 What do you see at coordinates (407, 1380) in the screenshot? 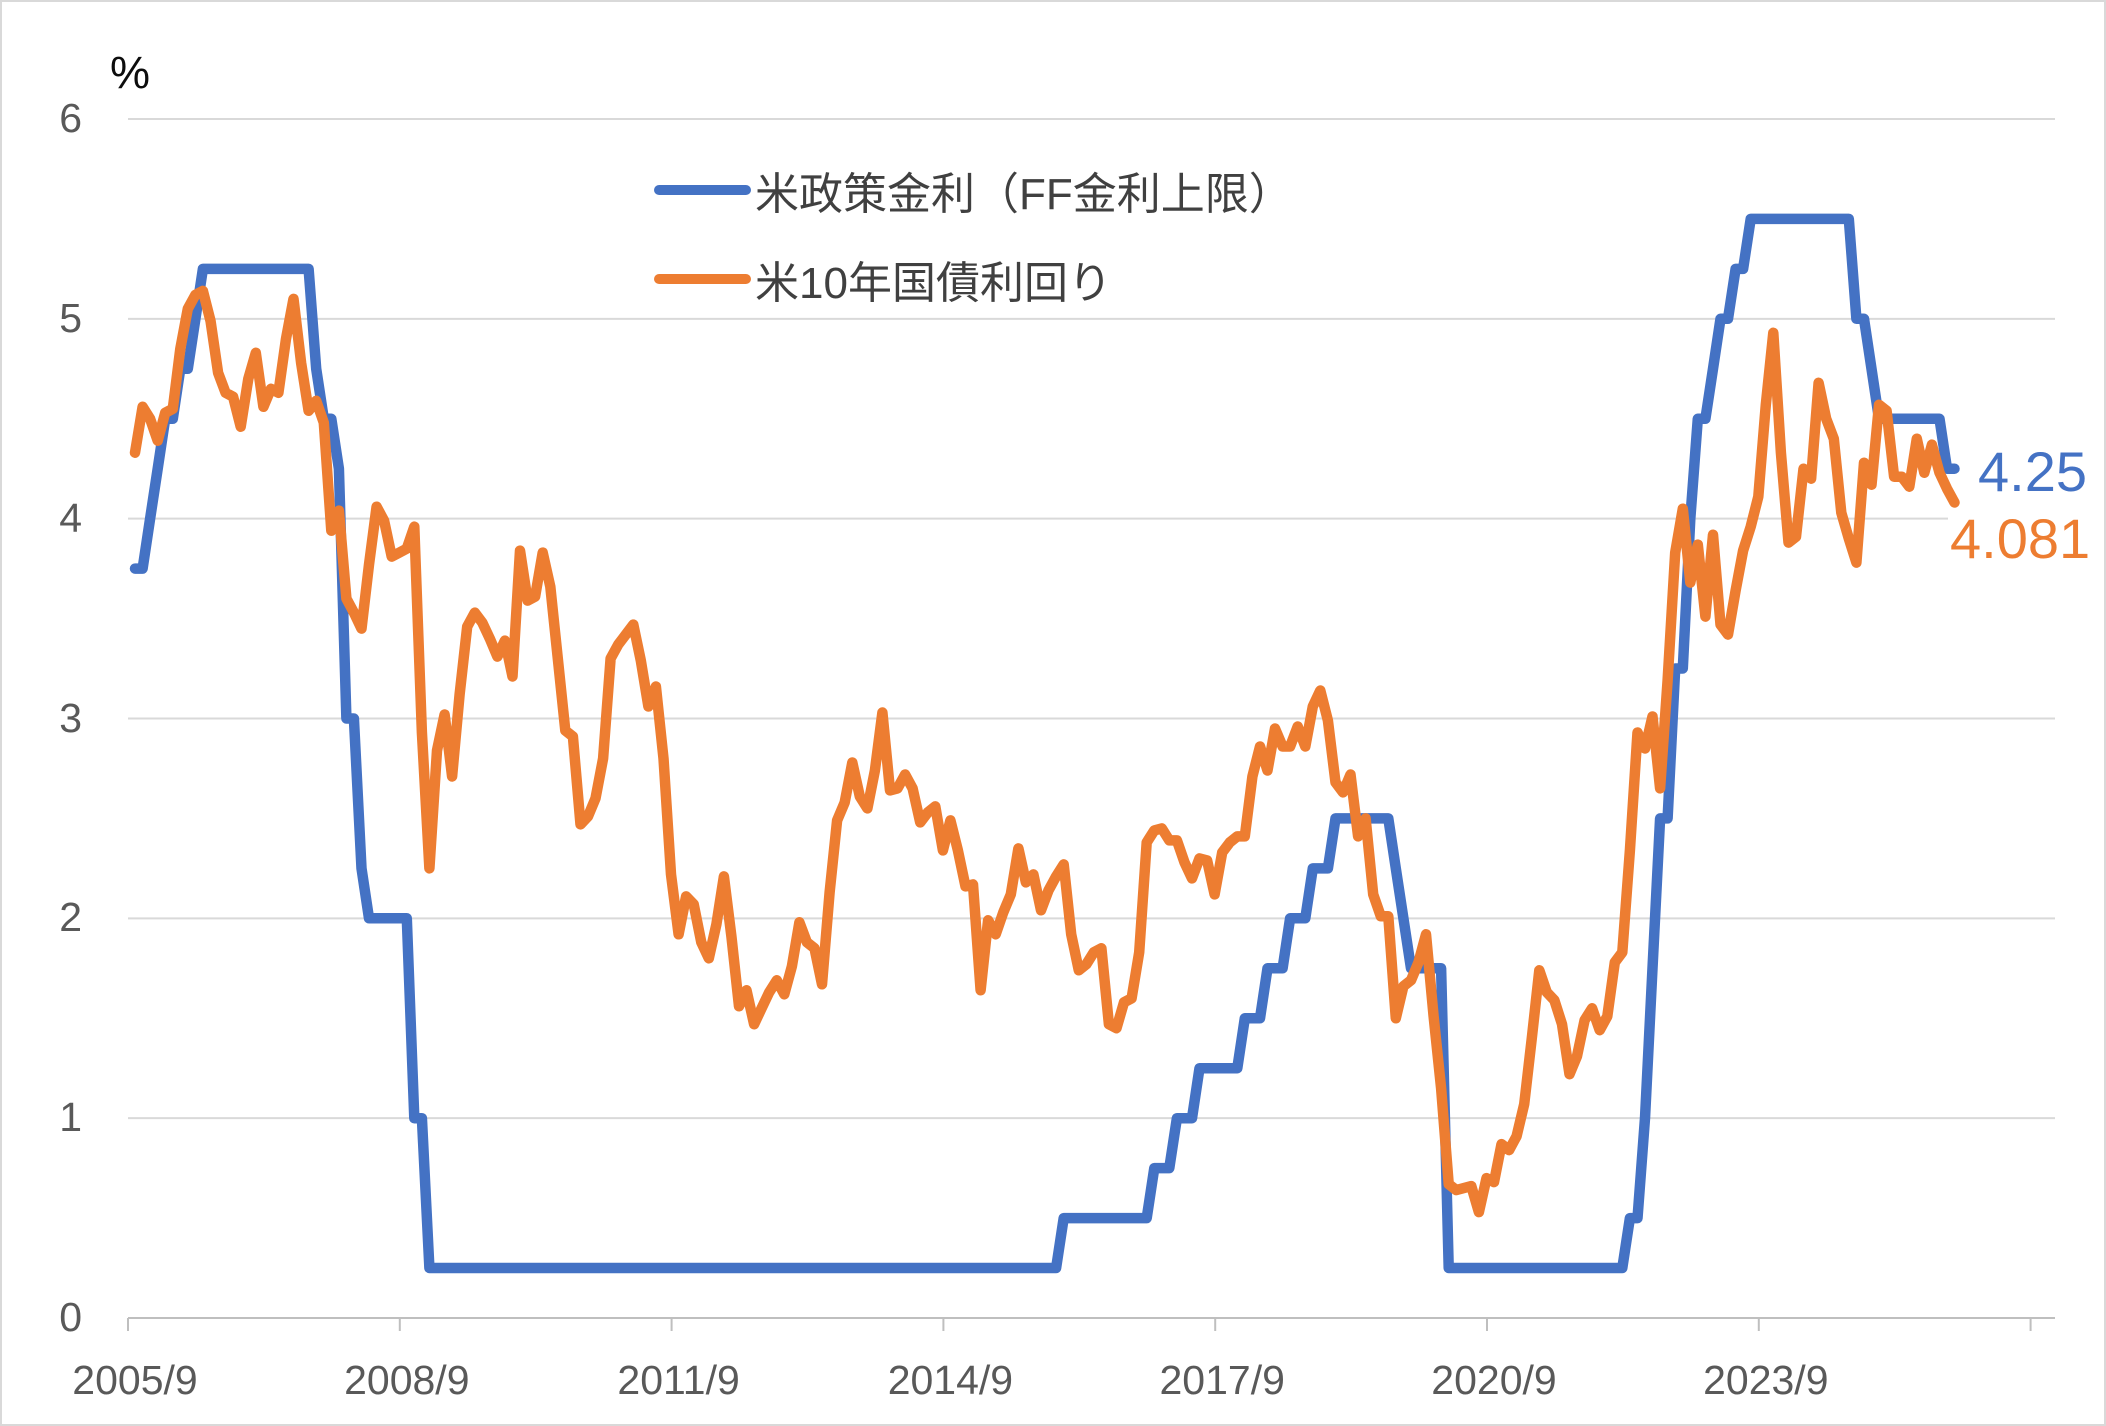
I see `x-tick-label-2008-9: 2008/9` at bounding box center [407, 1380].